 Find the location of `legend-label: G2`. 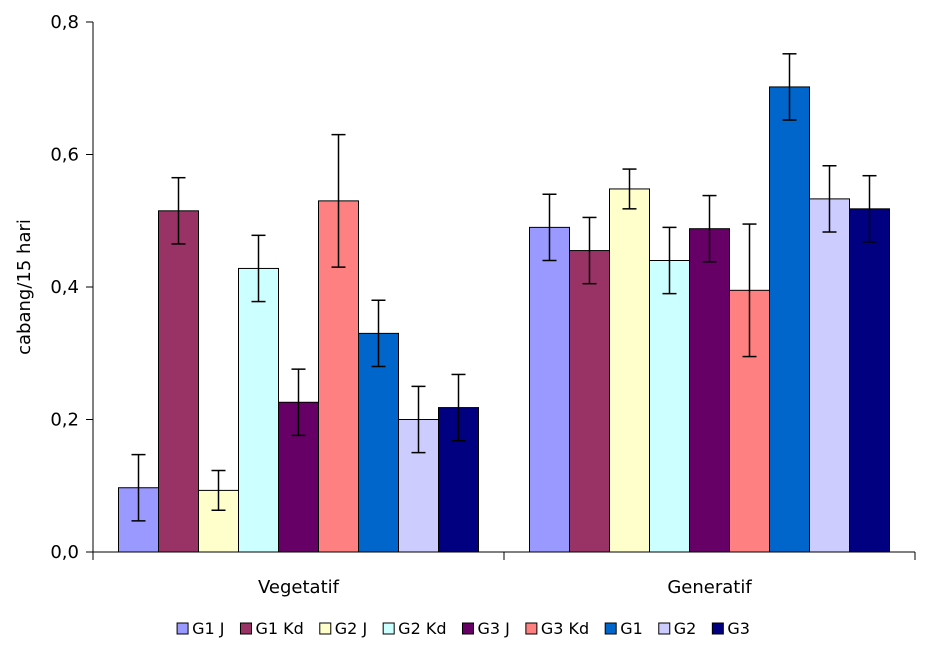

legend-label: G2 is located at coordinates (685, 628).